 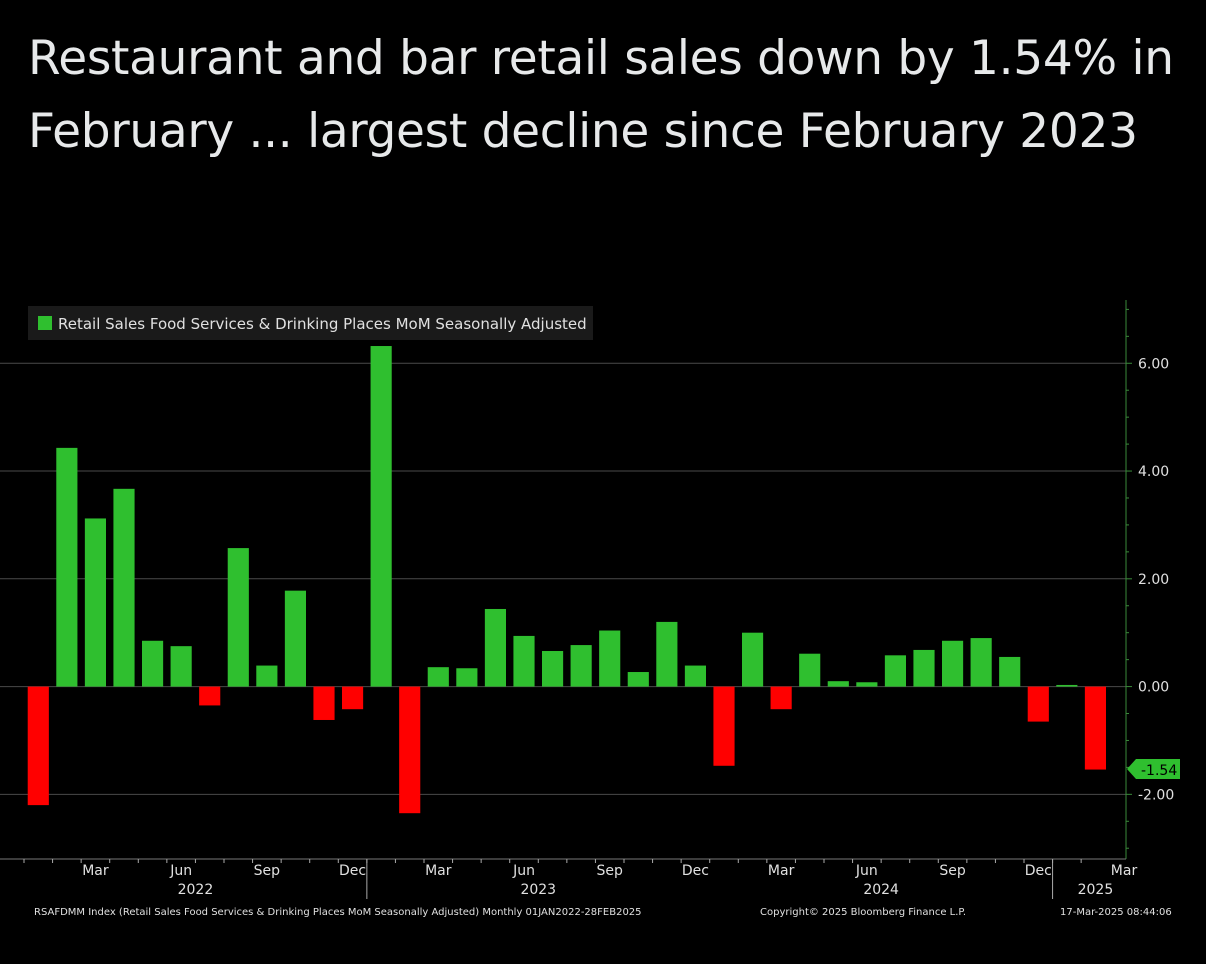 I want to click on y-tick-label: 2.00, so click(x=1153, y=580).